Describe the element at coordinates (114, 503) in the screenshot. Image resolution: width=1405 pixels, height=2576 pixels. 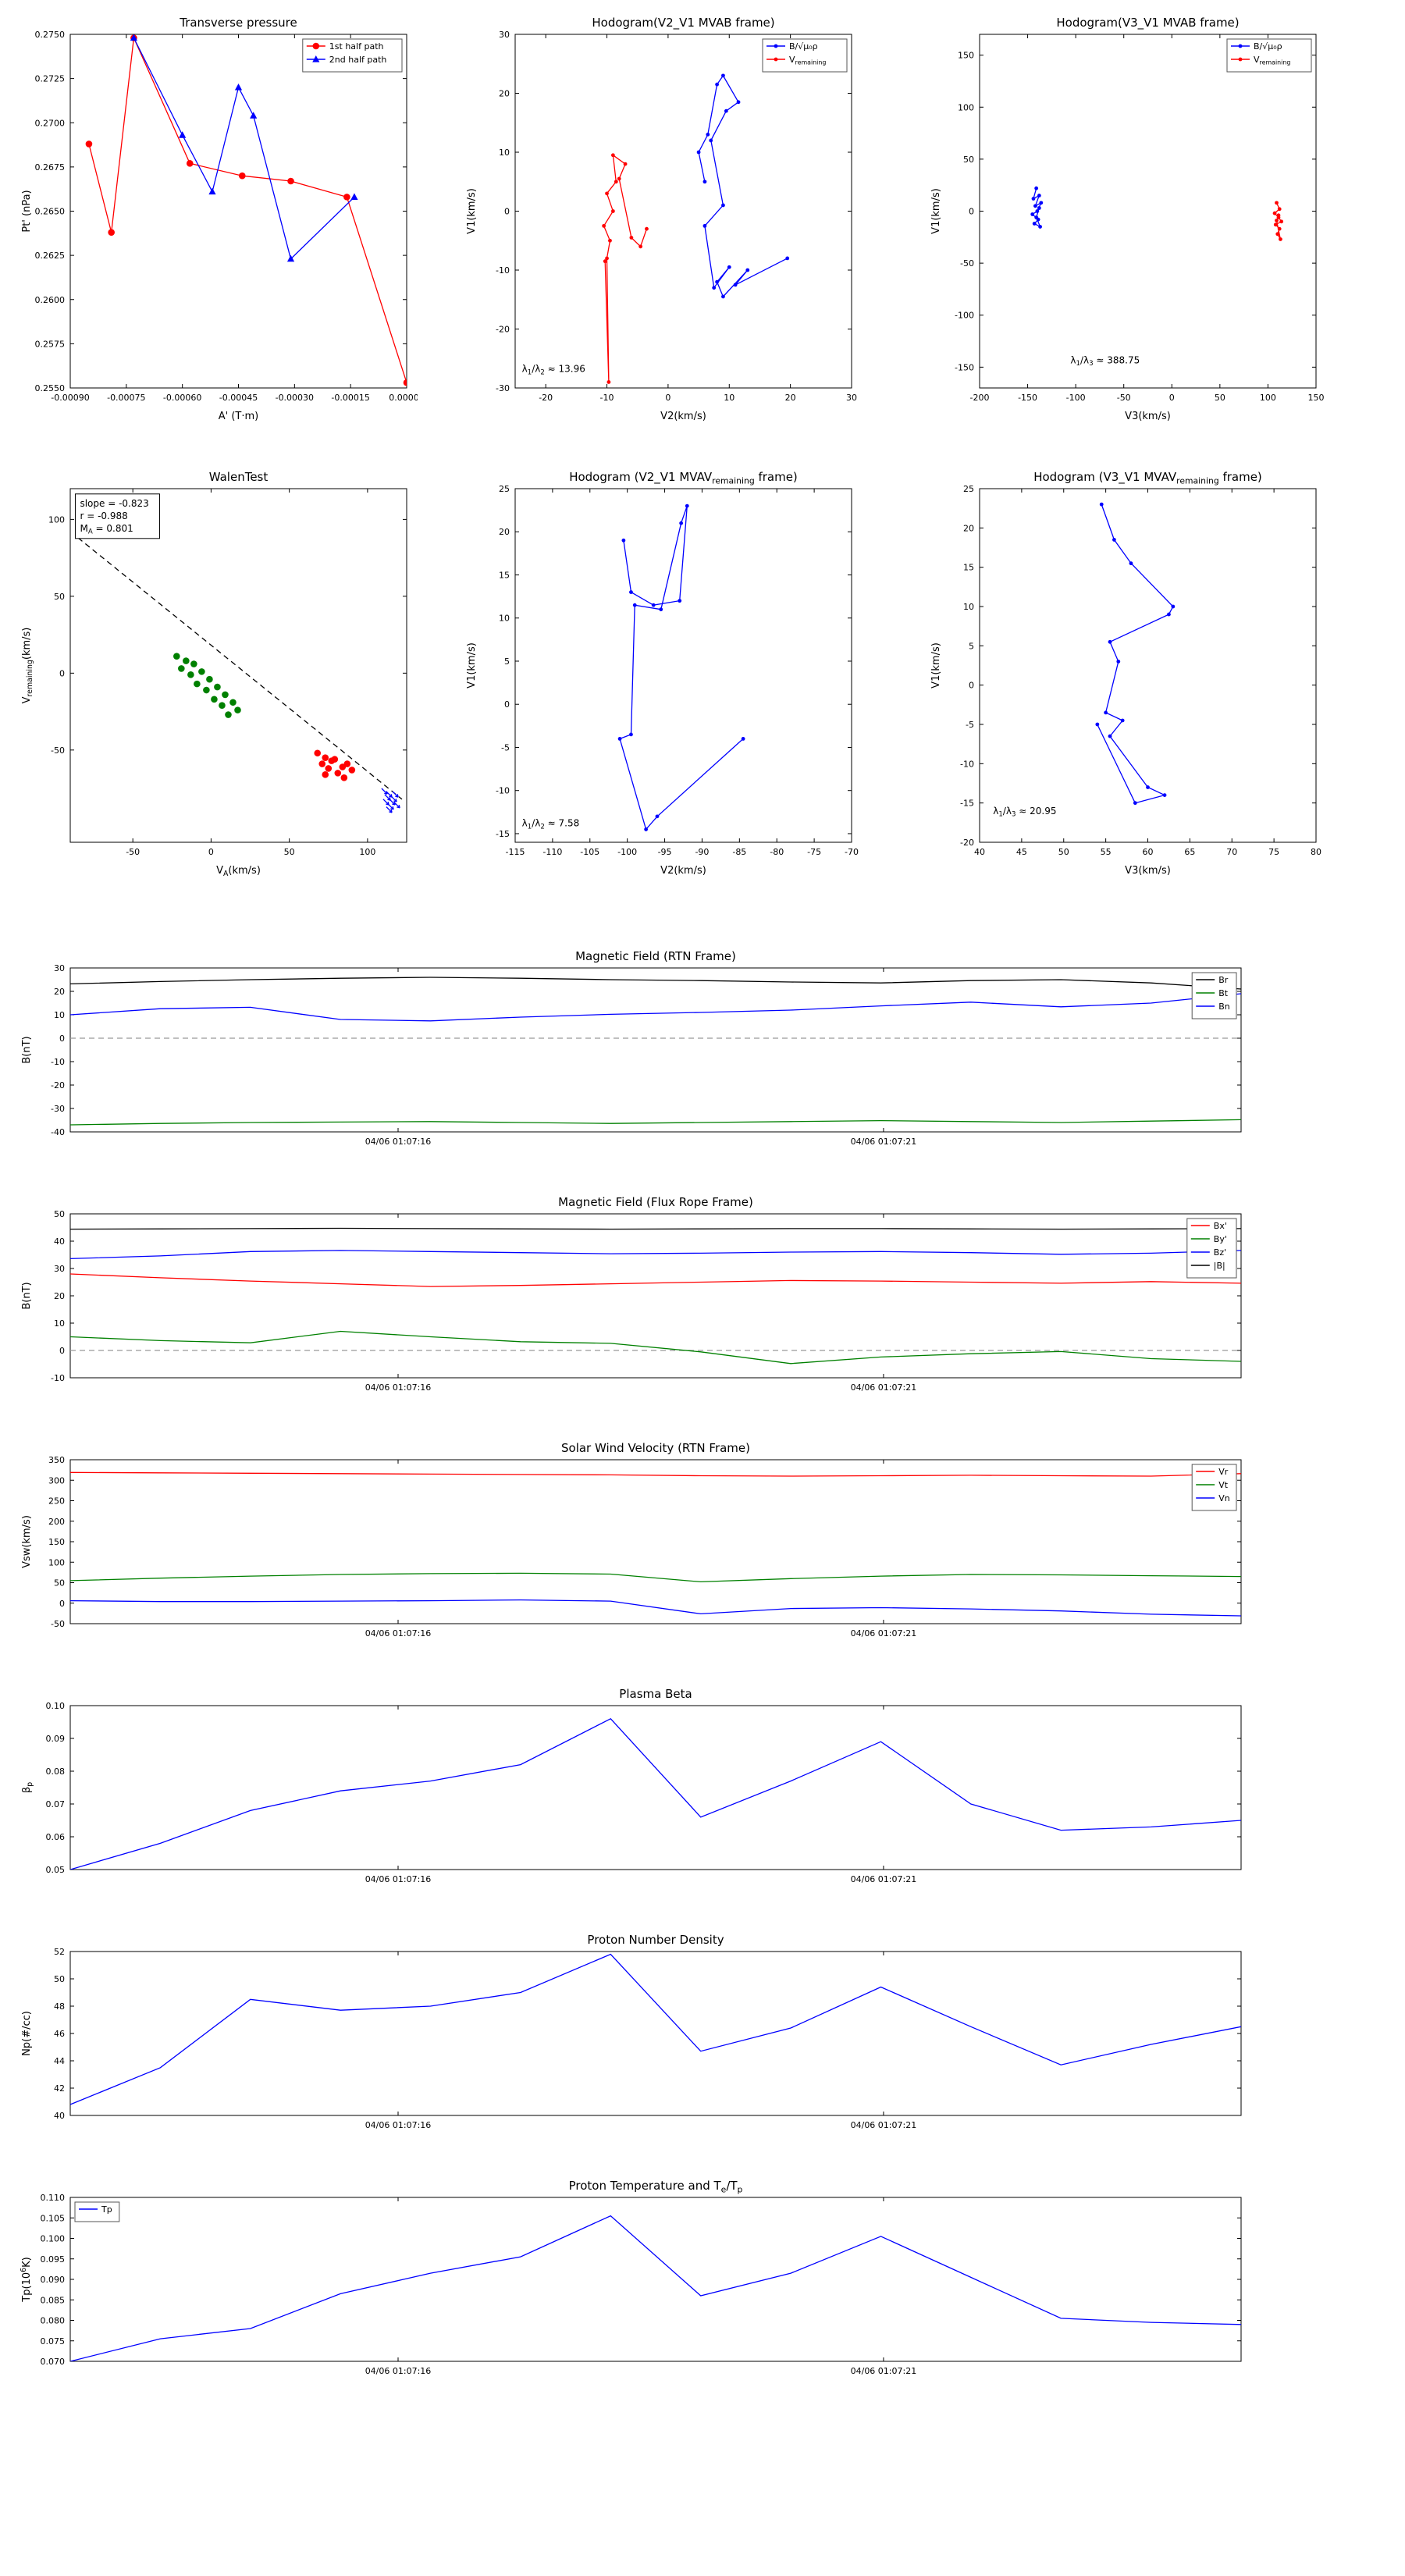
I see `svg-text: slope = -0.823` at that location.